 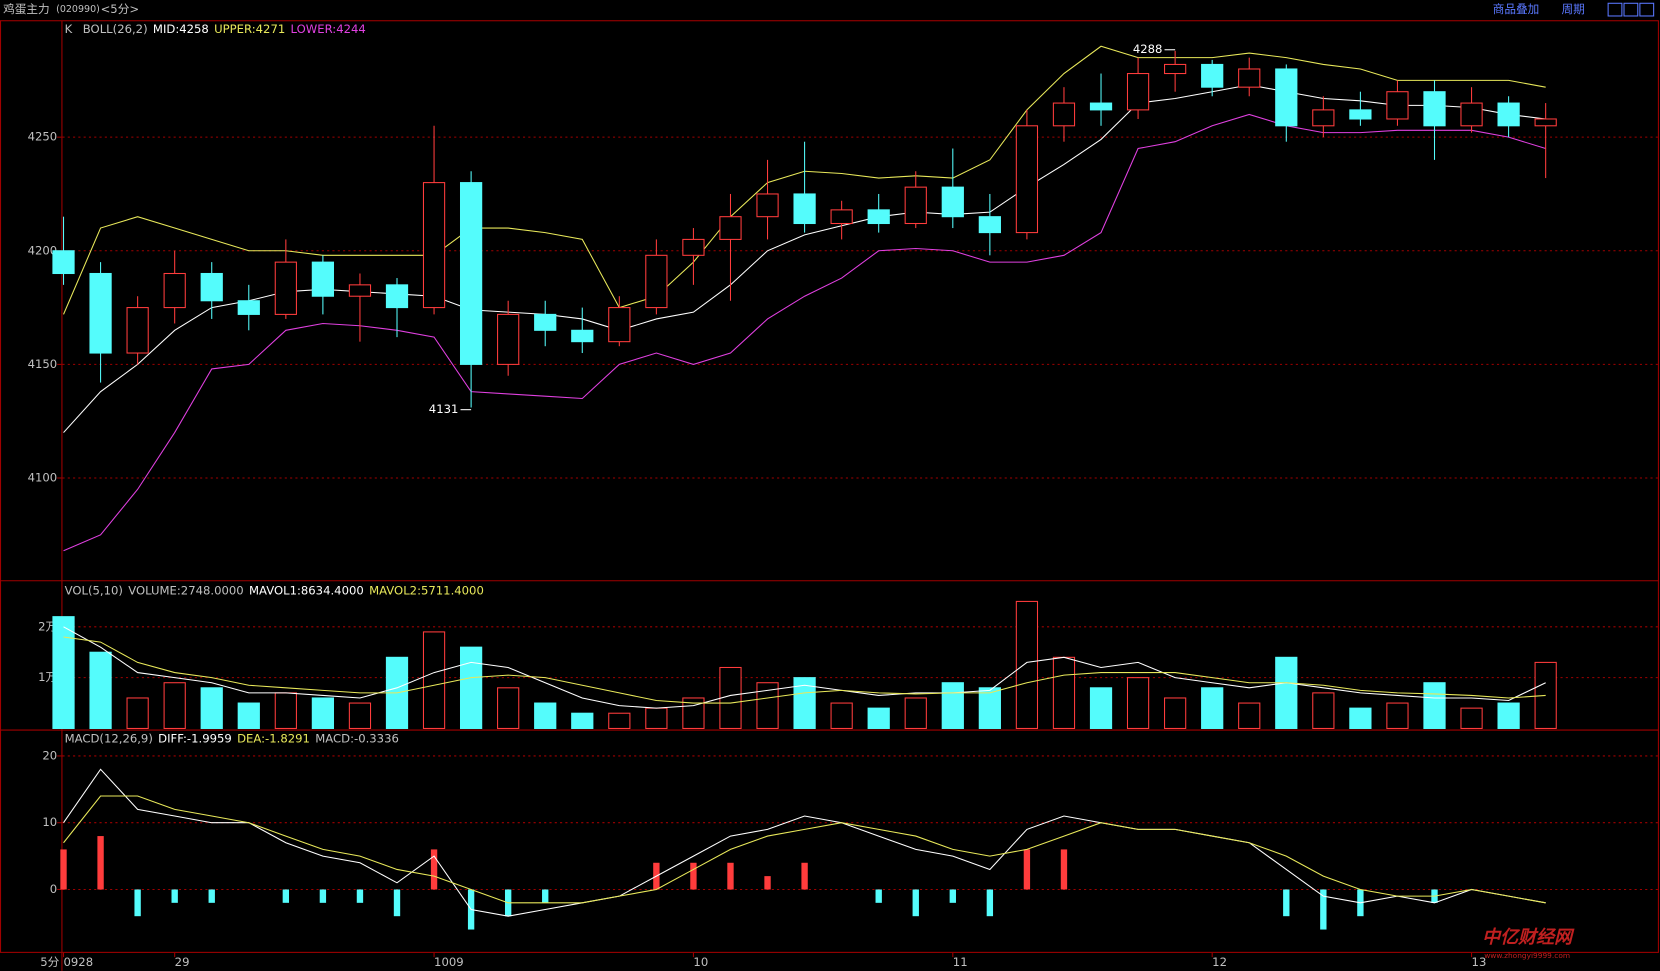 I want to click on legend-item: BOLL(26,2), so click(x=115, y=29).